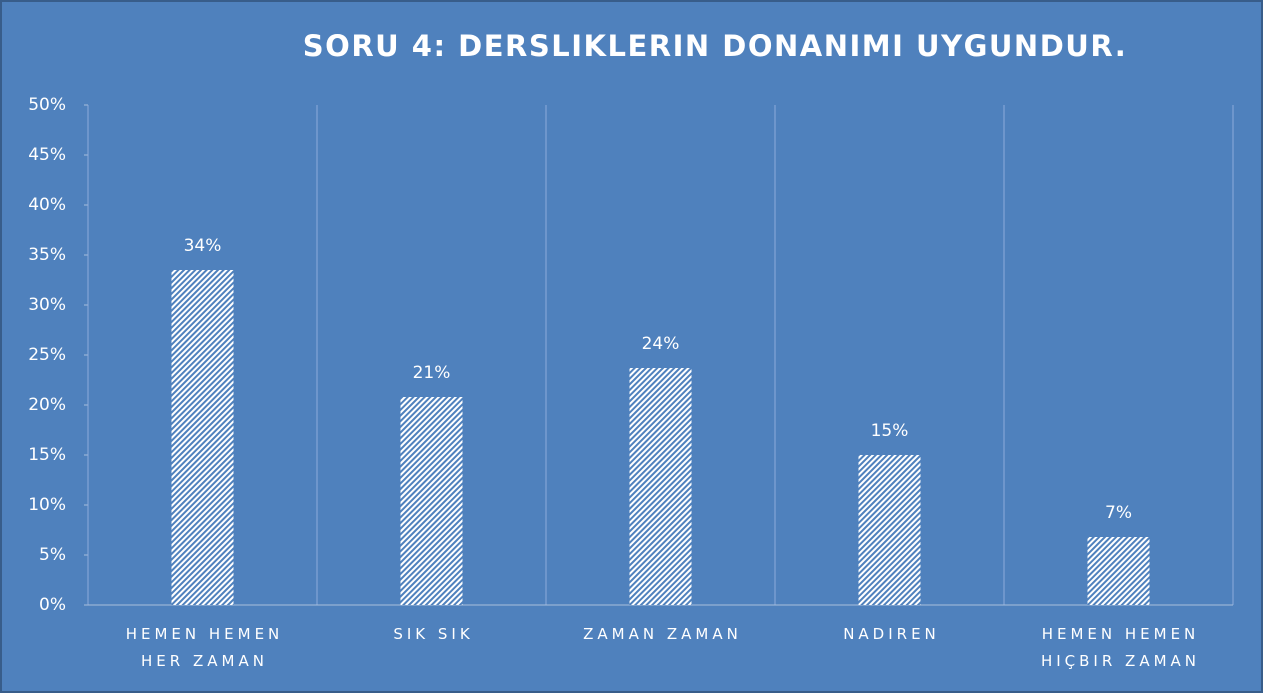 Image resolution: width=1263 pixels, height=693 pixels. Describe the element at coordinates (47, 205) in the screenshot. I see `y-tick-label: 40%` at that location.